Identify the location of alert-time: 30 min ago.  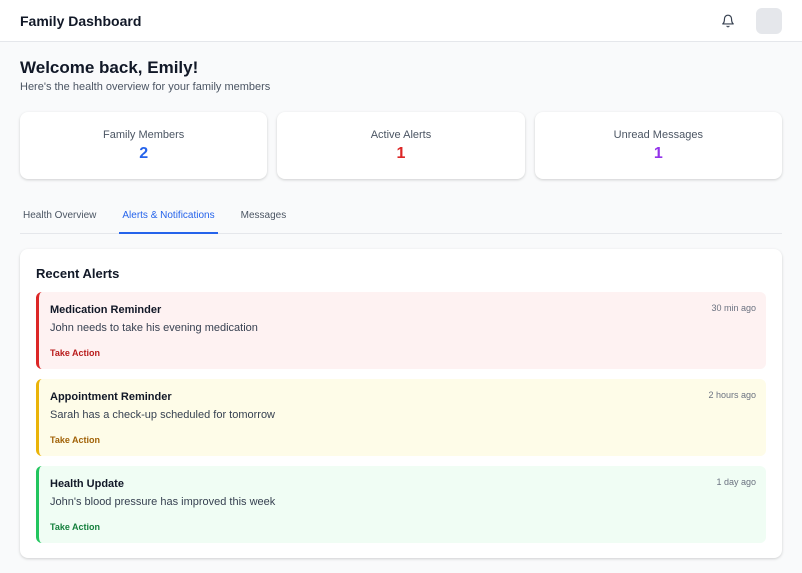
(733, 308).